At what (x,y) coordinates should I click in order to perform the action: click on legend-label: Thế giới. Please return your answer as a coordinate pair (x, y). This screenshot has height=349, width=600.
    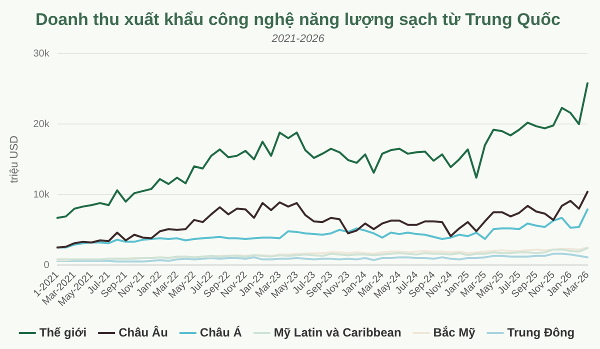
    Looking at the image, I should click on (63, 332).